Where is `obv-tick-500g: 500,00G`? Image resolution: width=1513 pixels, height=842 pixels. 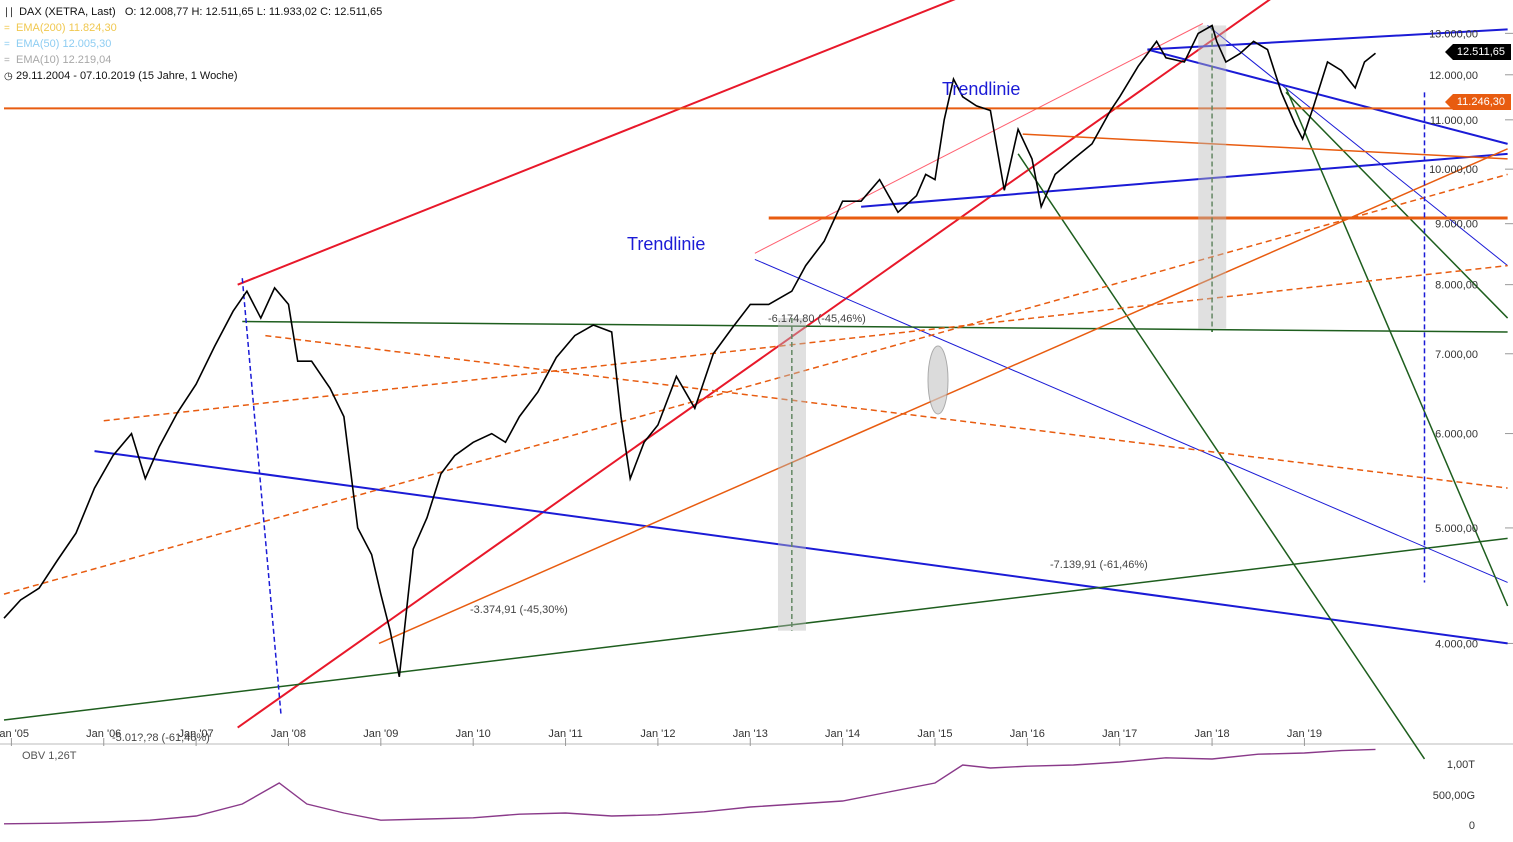
obv-tick-500g: 500,00G is located at coordinates (1454, 796).